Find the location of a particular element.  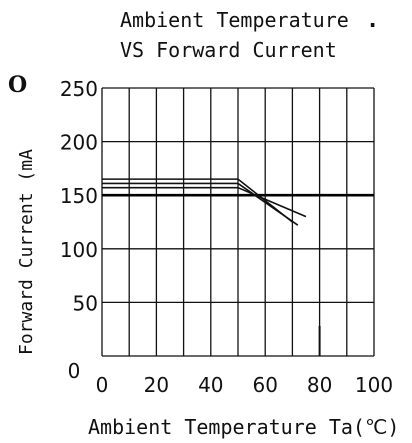

x-tick-label: 20 is located at coordinates (156, 385).